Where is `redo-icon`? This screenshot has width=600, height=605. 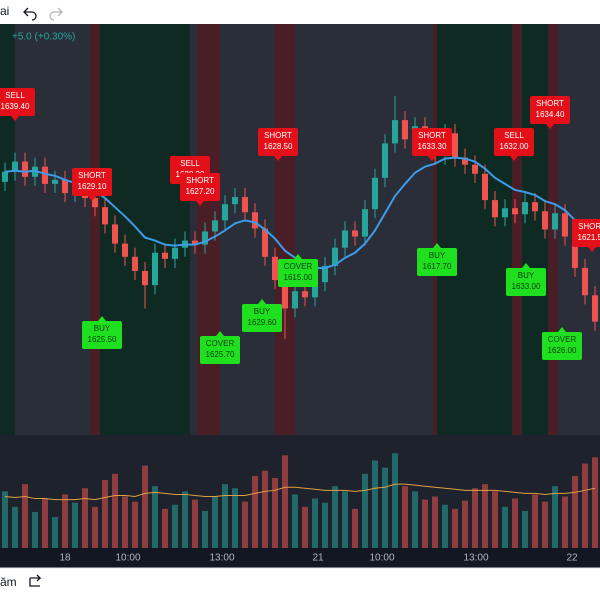 redo-icon is located at coordinates (56, 14).